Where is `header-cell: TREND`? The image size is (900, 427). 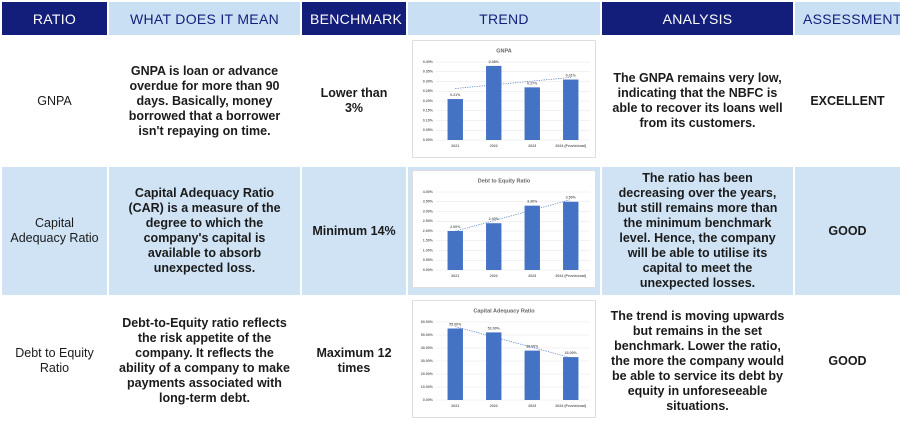
header-cell: TREND is located at coordinates (504, 18).